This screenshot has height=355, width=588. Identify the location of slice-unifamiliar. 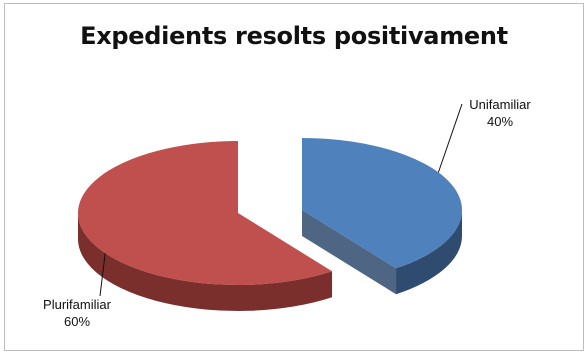
(382, 216).